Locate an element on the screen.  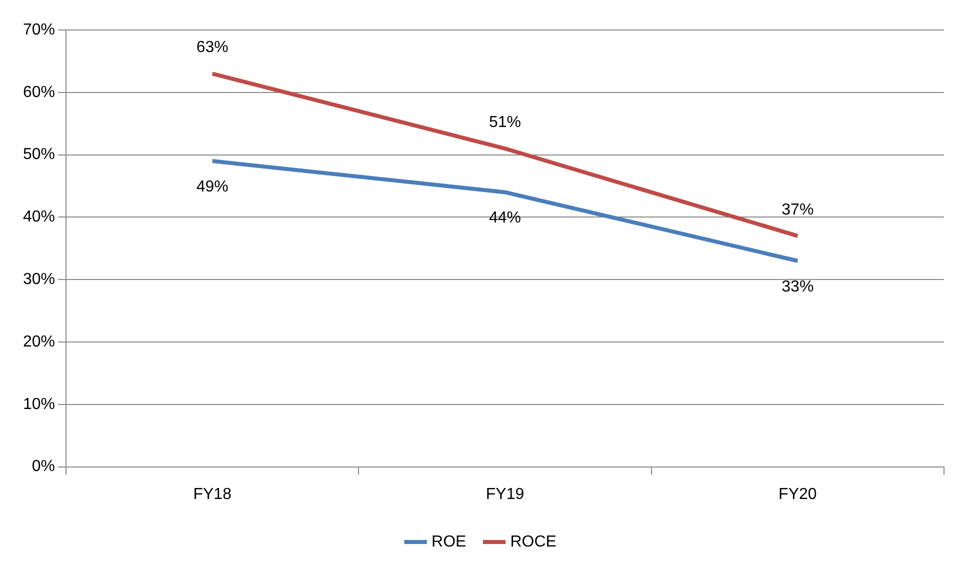
data-label: 51% is located at coordinates (505, 122).